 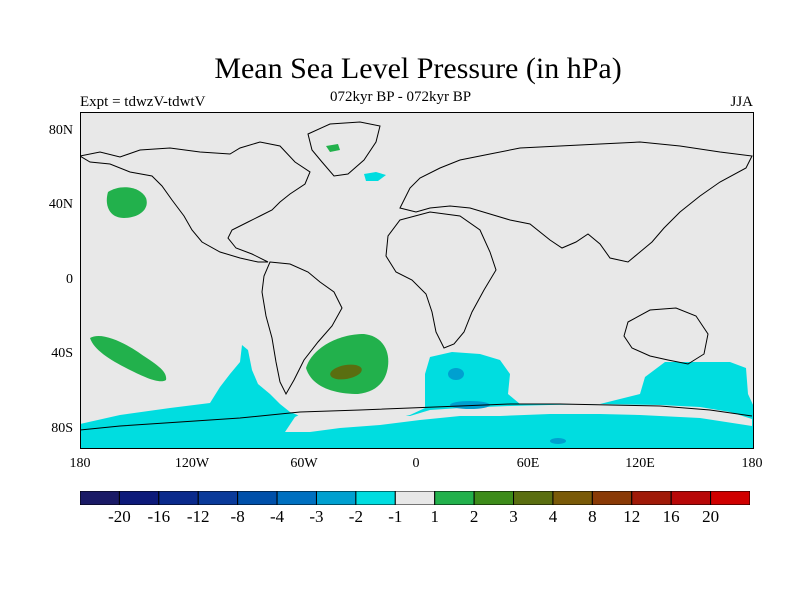 I want to click on colorbar-label: 12, so click(x=632, y=516).